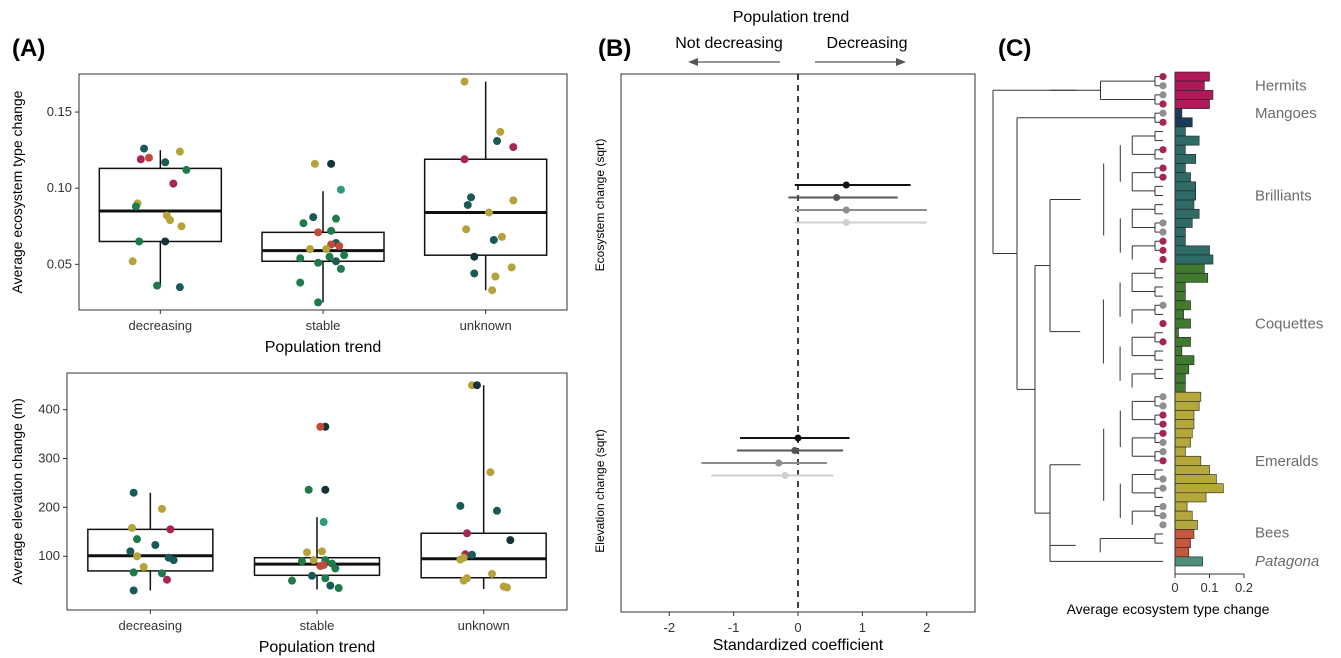 The width and height of the screenshot is (1341, 658). Describe the element at coordinates (49, 409) in the screenshot. I see `y-tick-label: 400` at that location.